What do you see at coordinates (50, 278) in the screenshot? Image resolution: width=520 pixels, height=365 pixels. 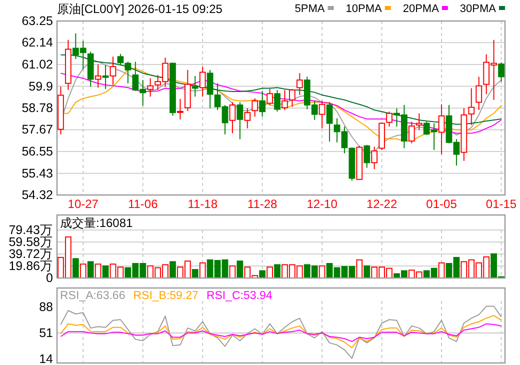 I see `y-tick-label: 0` at bounding box center [50, 278].